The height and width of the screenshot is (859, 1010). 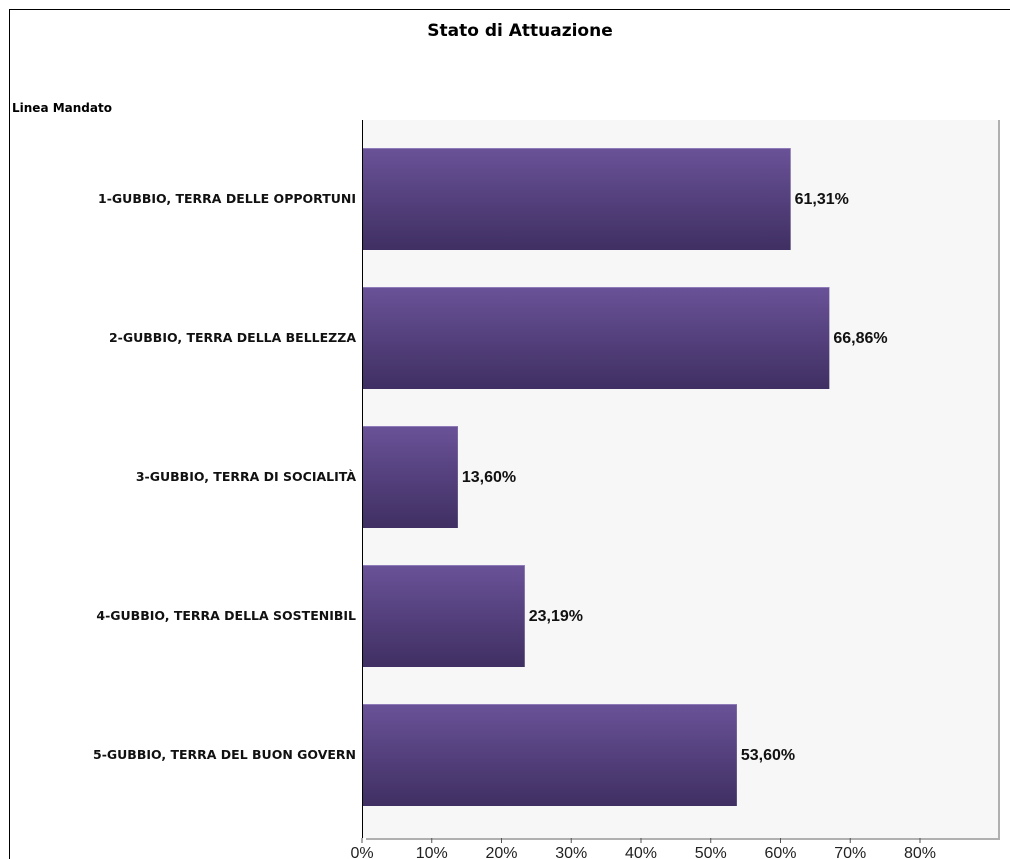 What do you see at coordinates (227, 198) in the screenshot?
I see `category-label-1: 1-GUBBIO, TERRA DELLE OPPORTUNI` at bounding box center [227, 198].